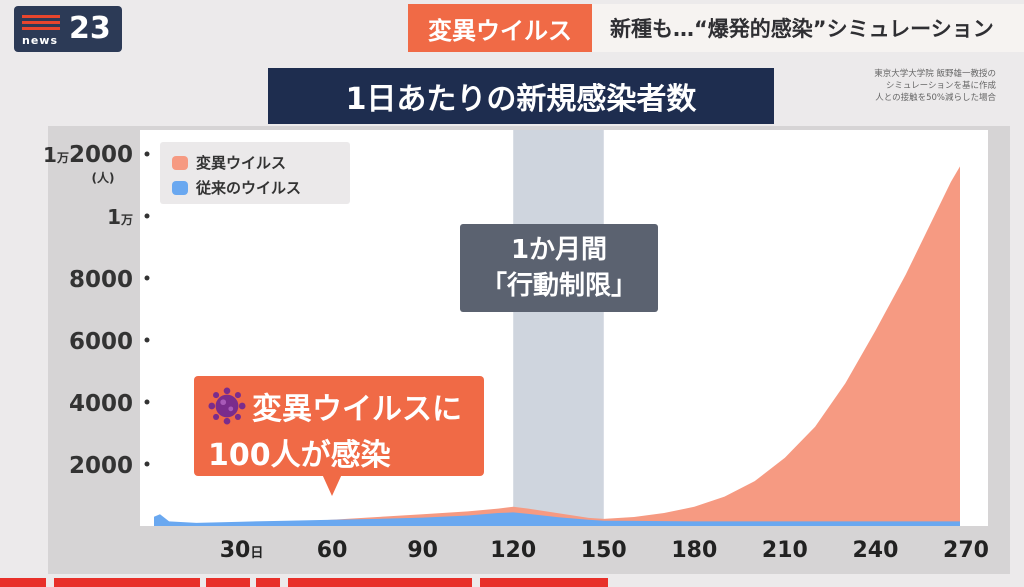  I want to click on news23-logo: news 23, so click(68, 29).